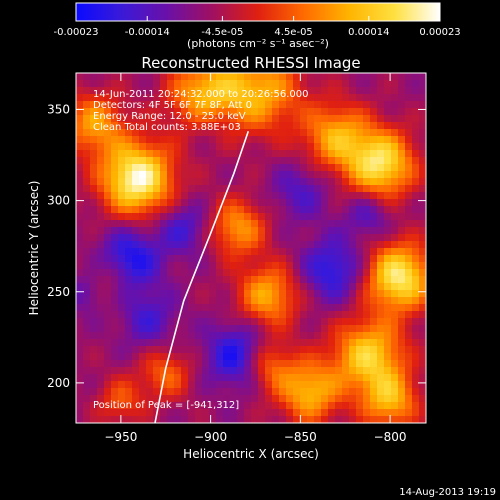  What do you see at coordinates (201, 94) in the screenshot?
I see `annotation-time-range: 14-Jun-2011 20:24:32.000 to 20:26:56.000` at bounding box center [201, 94].